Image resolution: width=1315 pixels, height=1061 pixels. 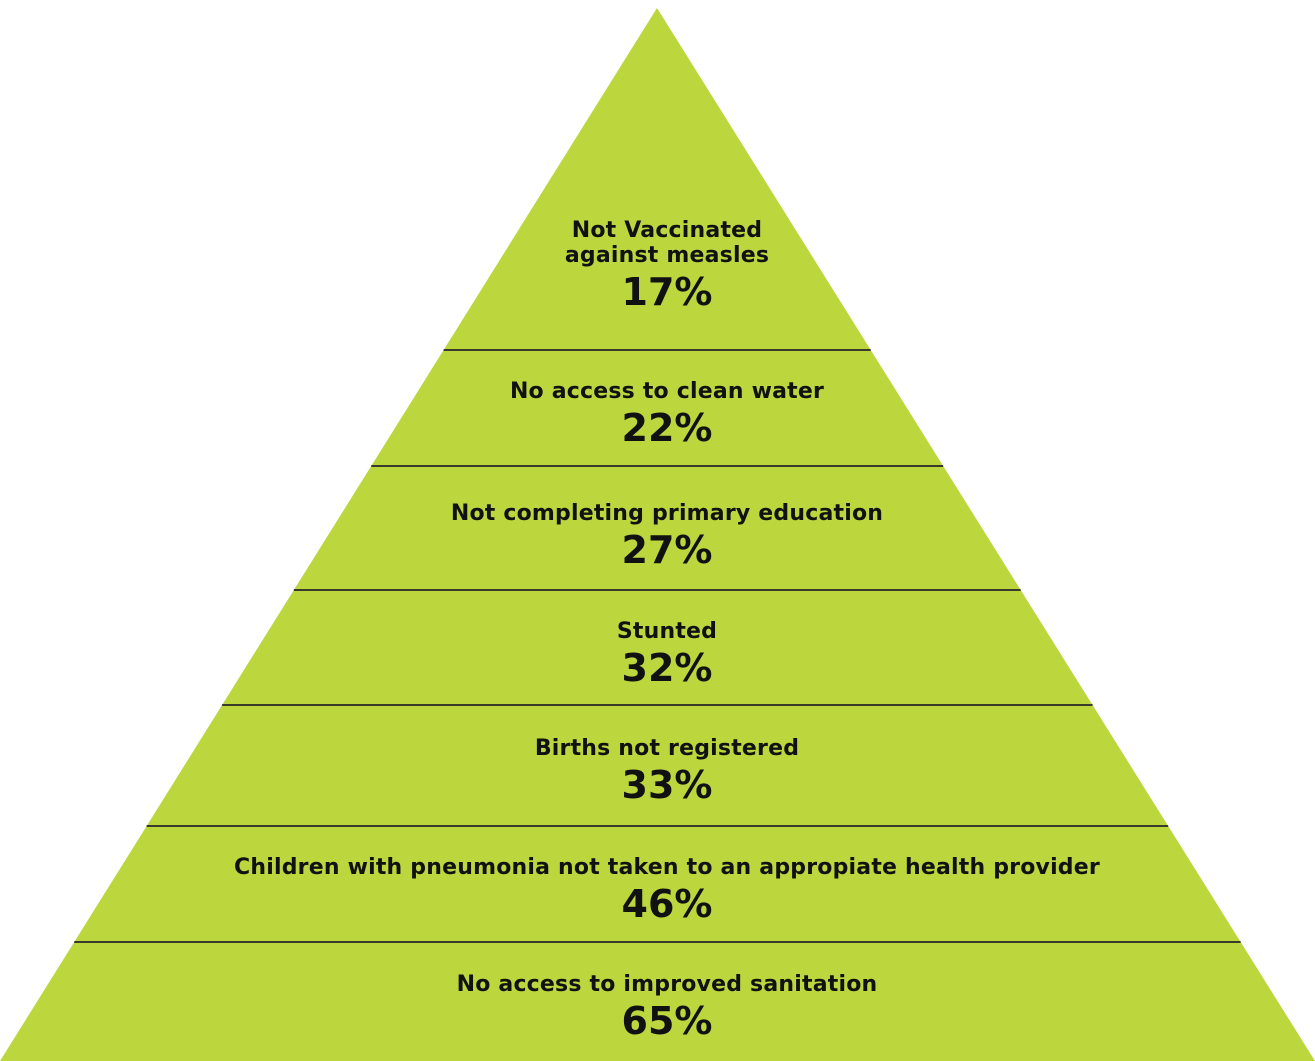 I want to click on tier-value: 22%, so click(x=667, y=428).